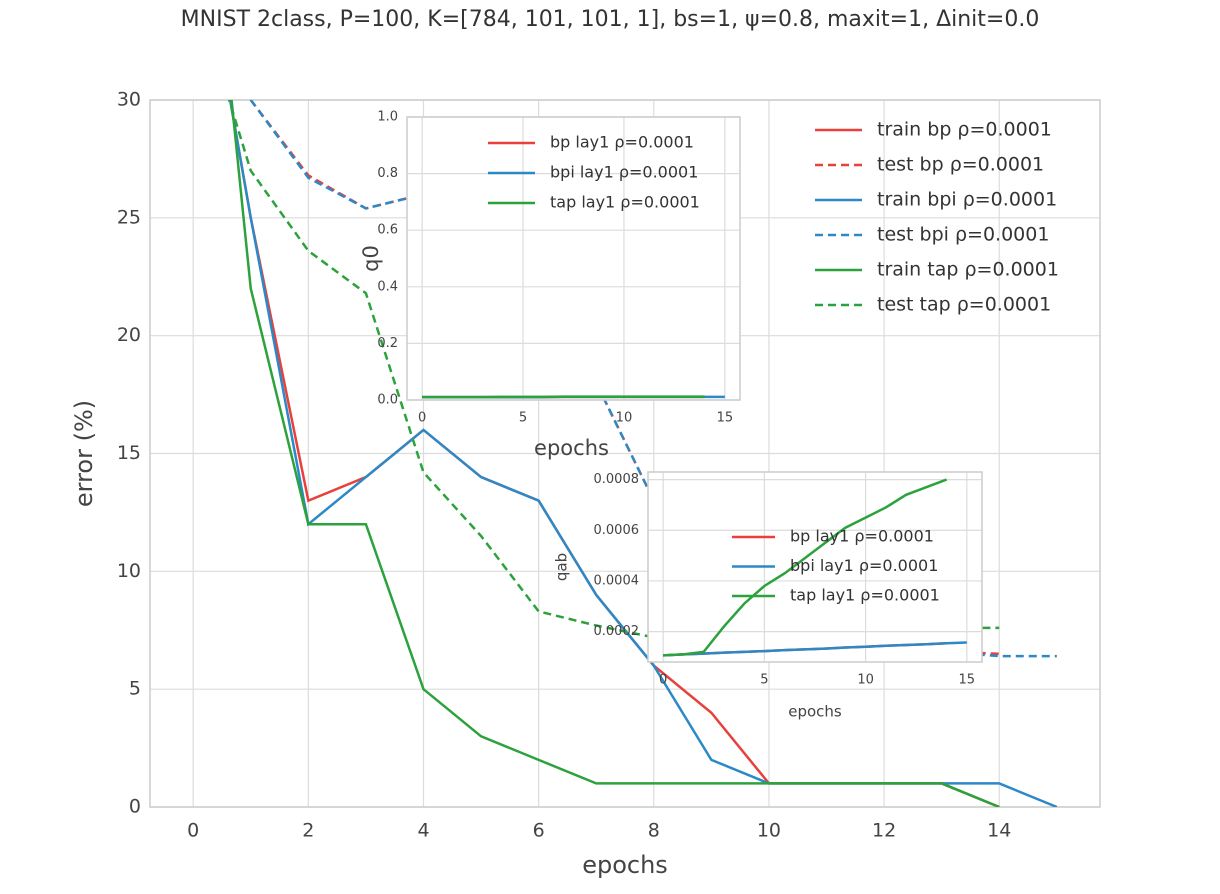 The height and width of the screenshot is (894, 1220). What do you see at coordinates (129, 100) in the screenshot?
I see `y-tick-label: 30` at bounding box center [129, 100].